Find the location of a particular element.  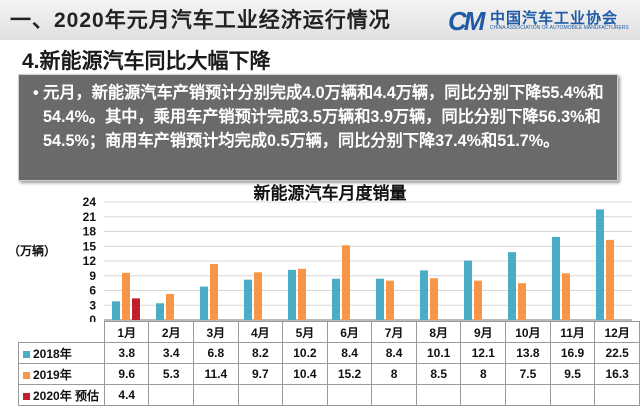

data-label: 10.1 is located at coordinates (438, 353).